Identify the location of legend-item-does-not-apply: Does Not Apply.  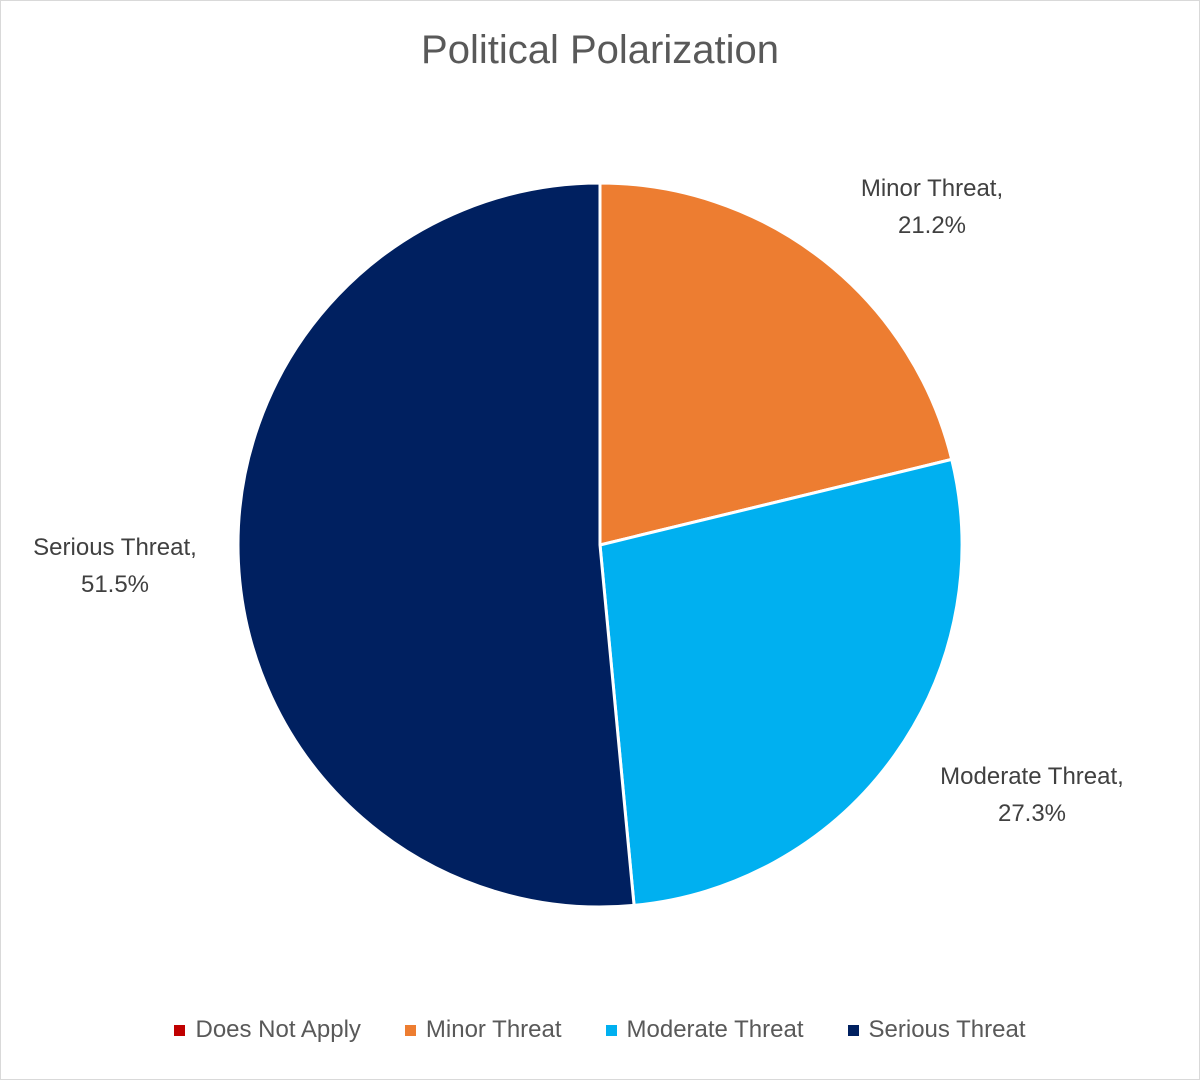
(267, 1030).